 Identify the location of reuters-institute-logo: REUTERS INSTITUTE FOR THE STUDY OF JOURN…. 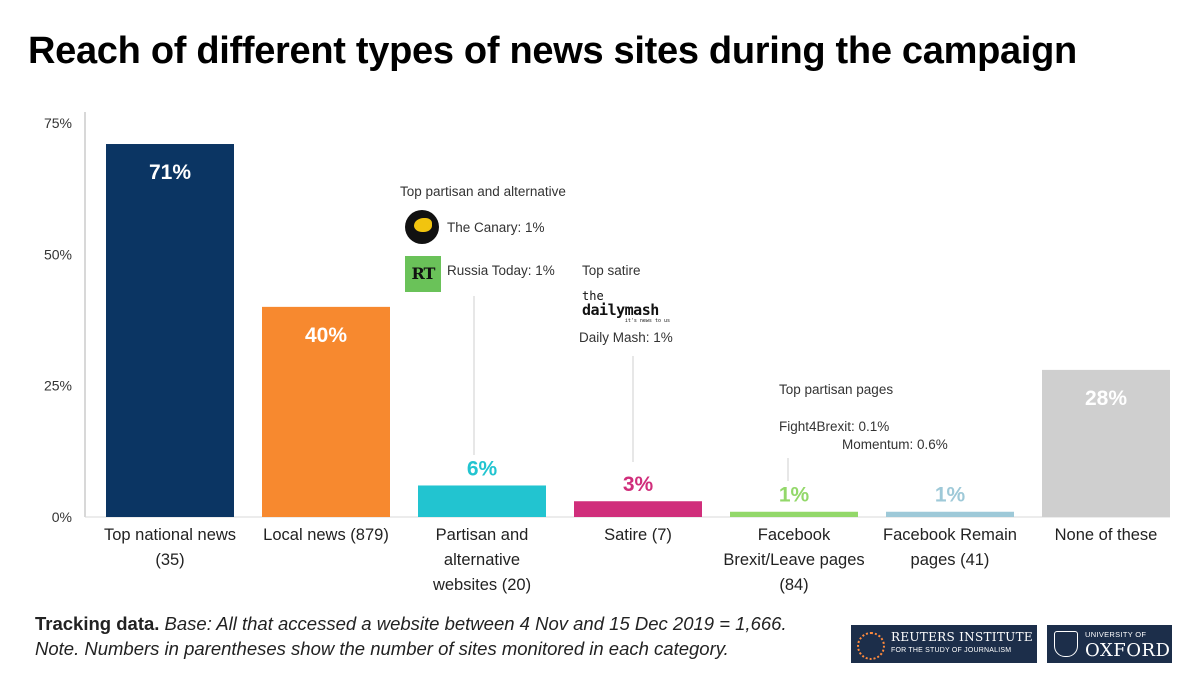
(944, 644).